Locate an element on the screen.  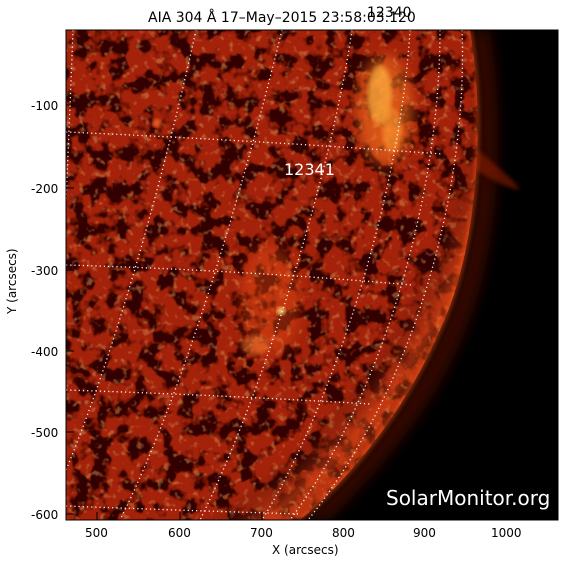
x-tick-label: 1000 is located at coordinates (506, 533).